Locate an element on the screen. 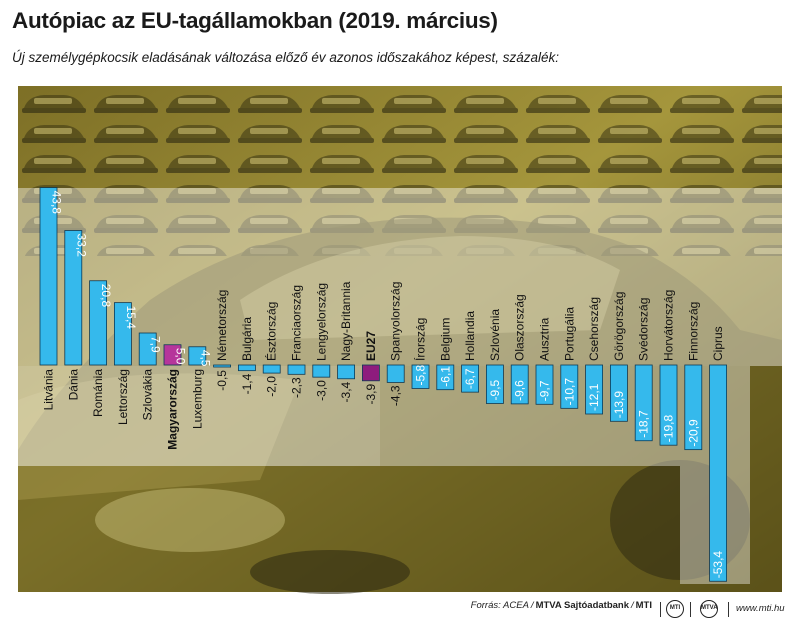 This screenshot has height=632, width=800. bar-belgium is located at coordinates (445, 377).